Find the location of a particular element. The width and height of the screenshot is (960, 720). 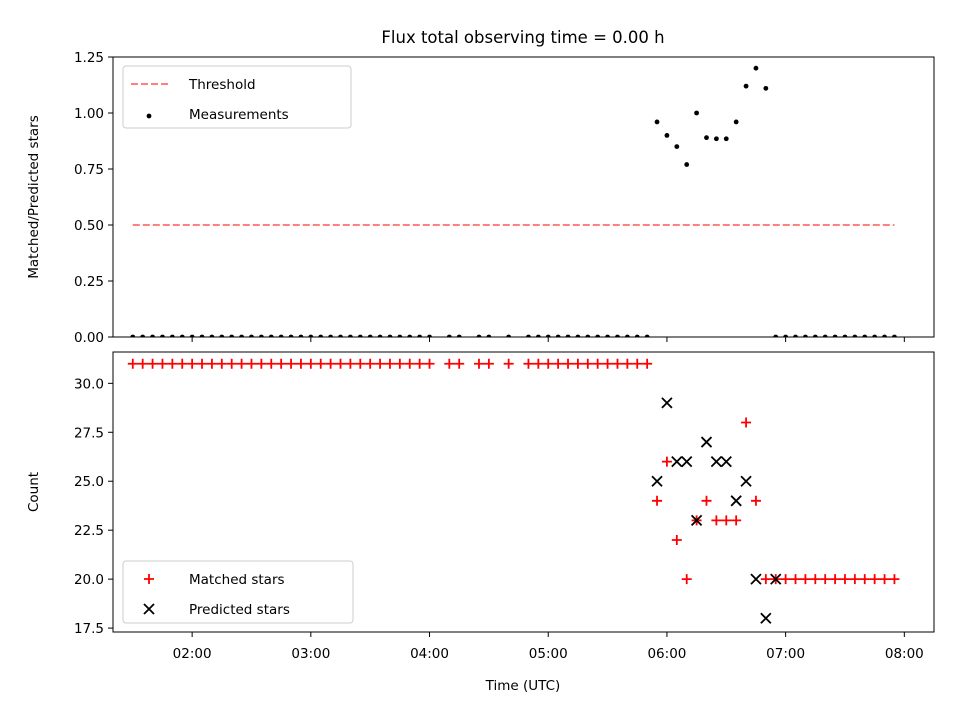

x-tick-label: 02:00 is located at coordinates (192, 654).